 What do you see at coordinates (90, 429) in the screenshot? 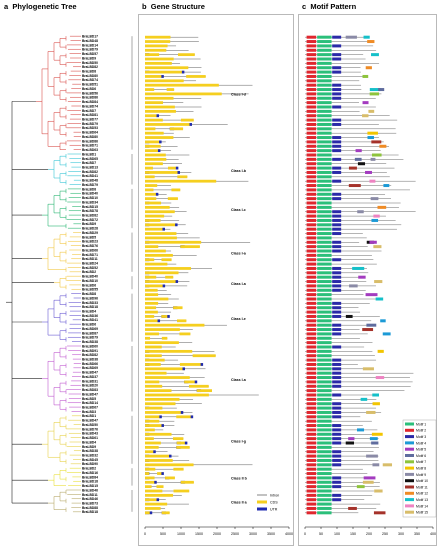
I see `gene-label: BraLBD76` at bounding box center [90, 429].